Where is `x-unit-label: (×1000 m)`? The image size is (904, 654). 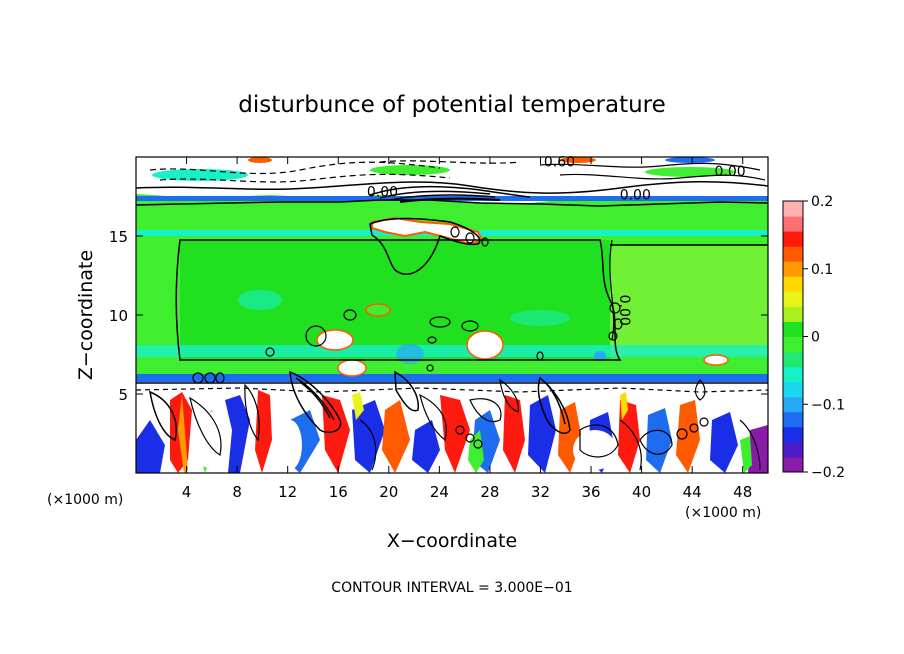 x-unit-label: (×1000 m) is located at coordinates (723, 513).